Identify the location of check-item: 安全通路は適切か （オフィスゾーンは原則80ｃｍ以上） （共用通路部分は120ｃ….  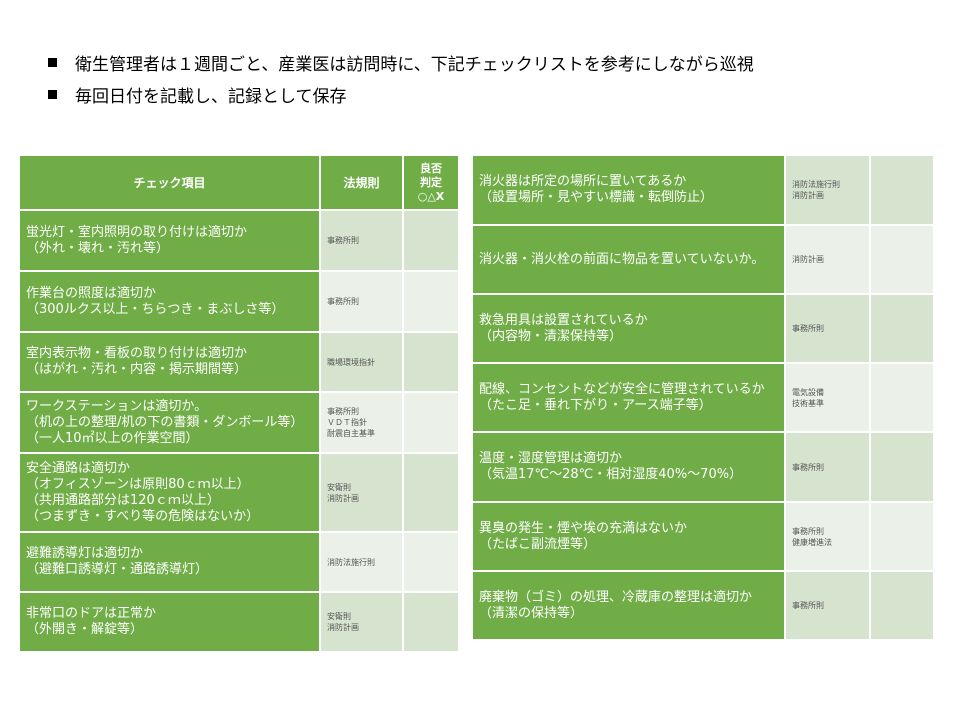
(169, 492).